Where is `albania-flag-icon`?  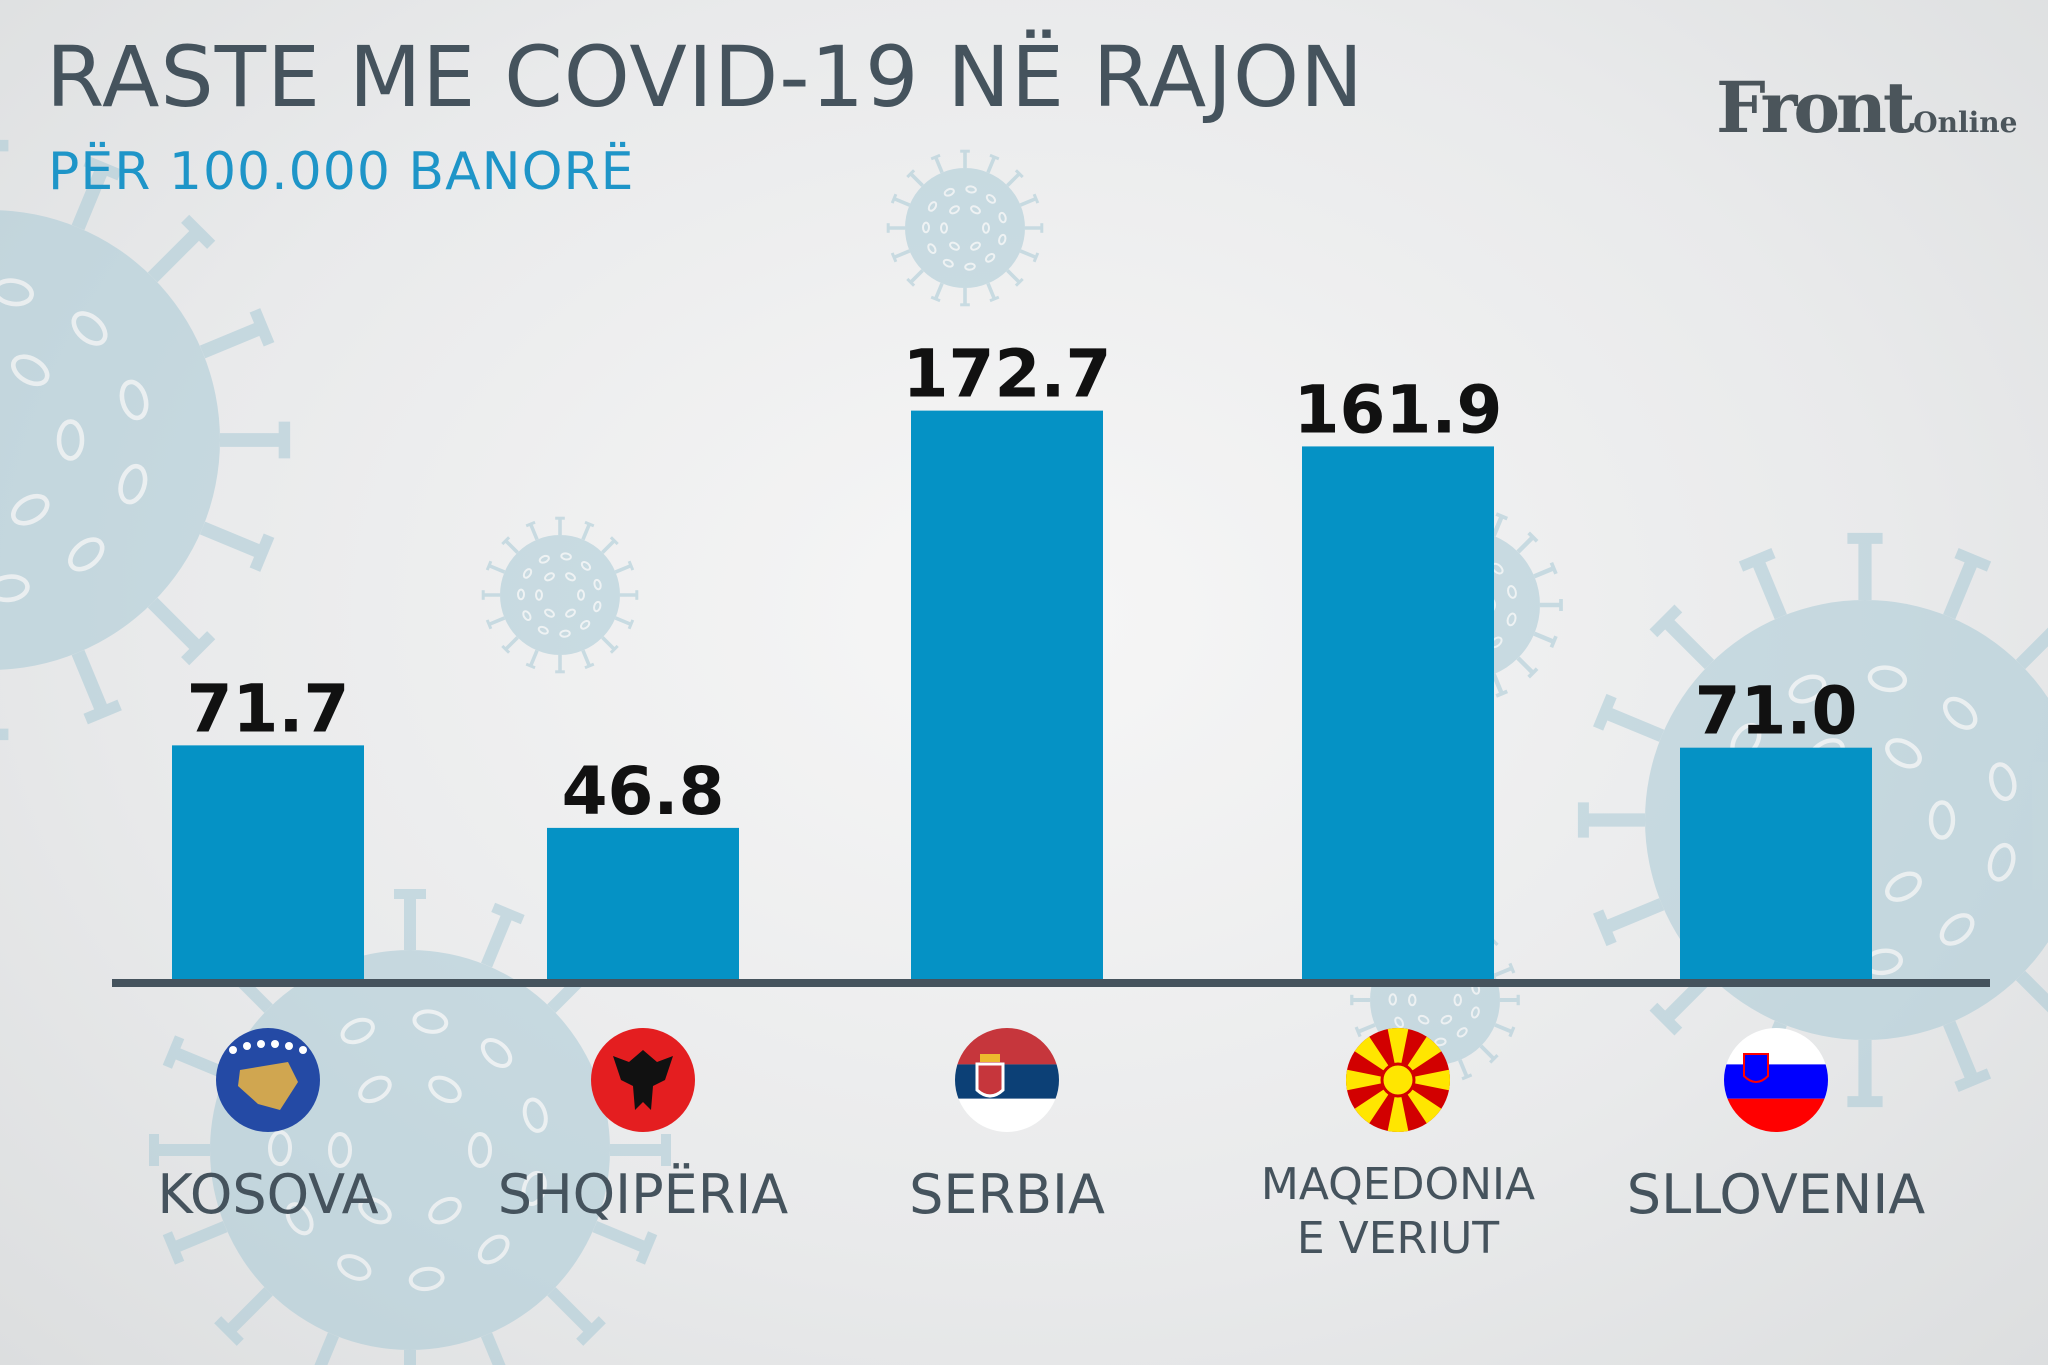
albania-flag-icon is located at coordinates (643, 1080).